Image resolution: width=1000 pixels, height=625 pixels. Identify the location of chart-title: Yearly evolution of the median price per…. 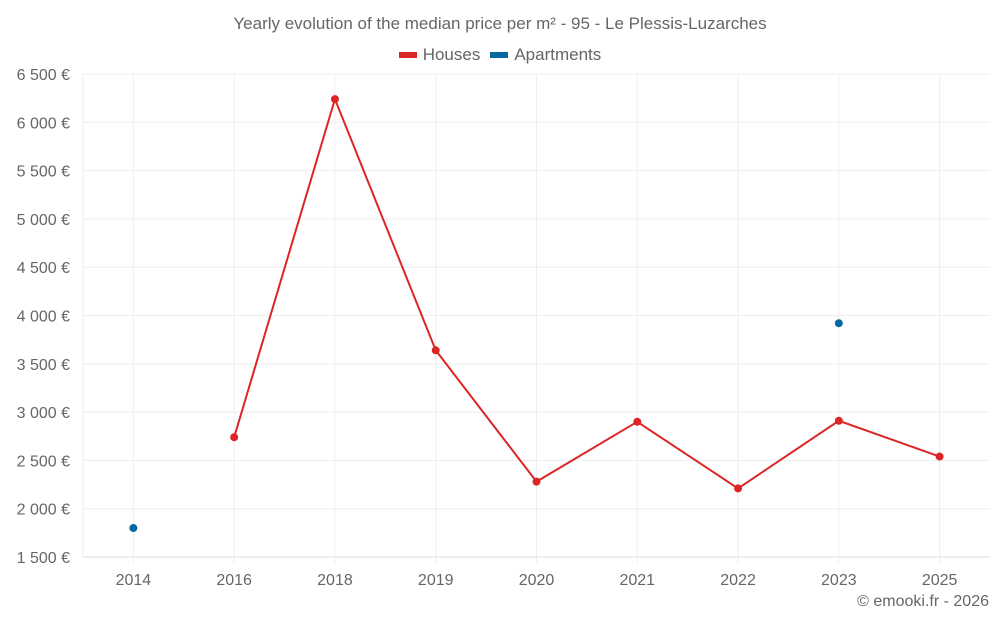
(500, 23).